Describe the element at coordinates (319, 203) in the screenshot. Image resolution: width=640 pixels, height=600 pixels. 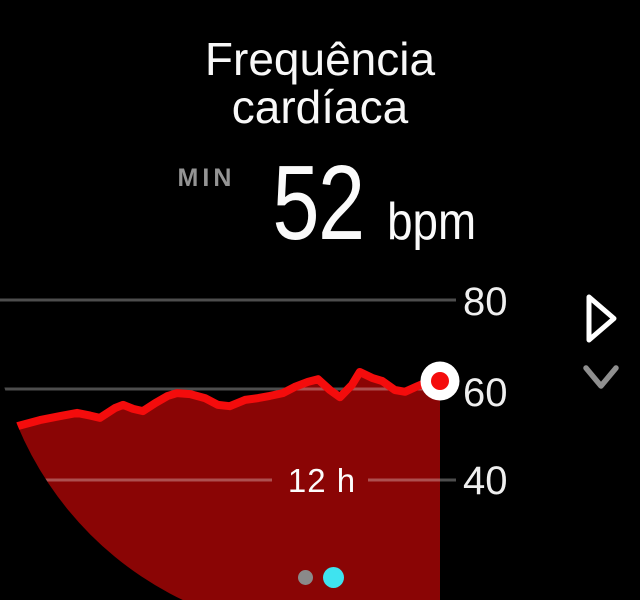
I see `stat-value: 52` at that location.